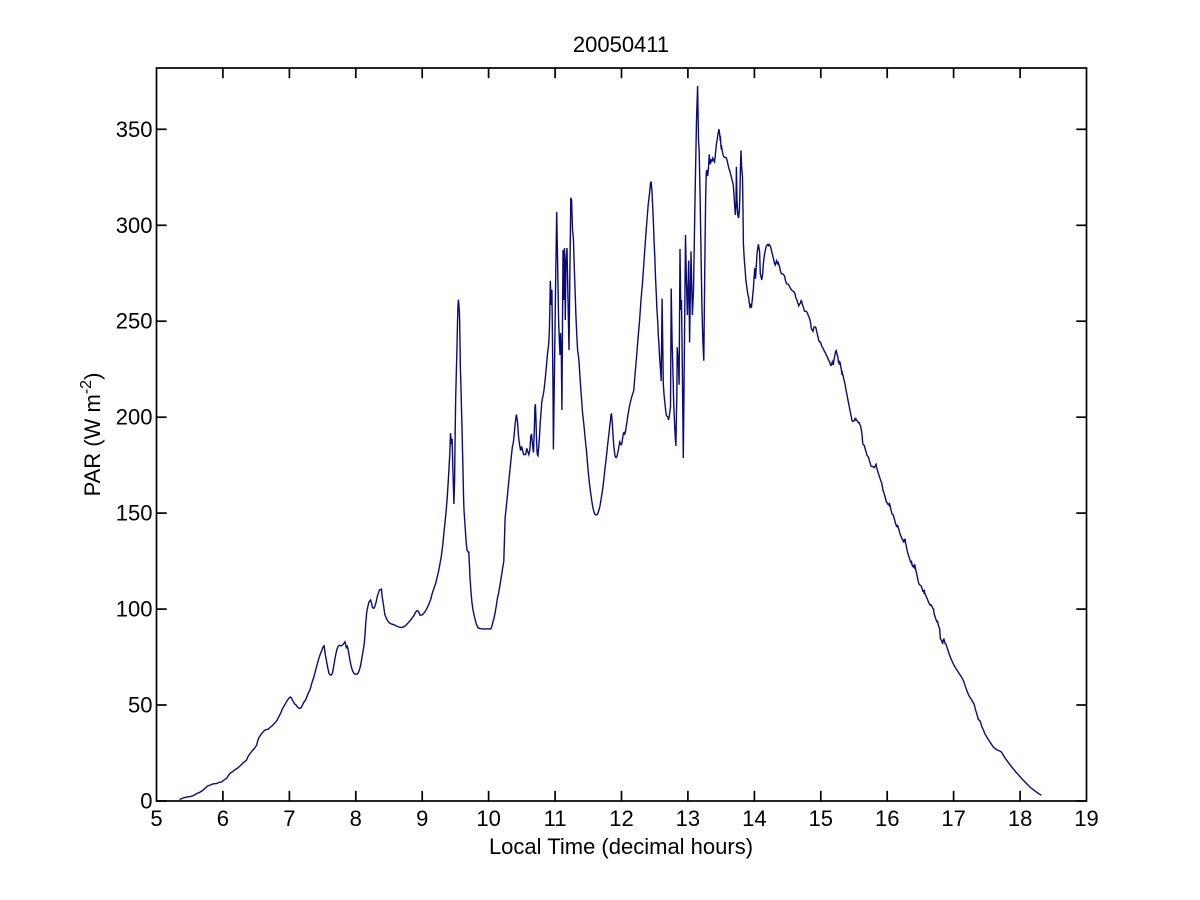 The width and height of the screenshot is (1200, 900). What do you see at coordinates (134, 129) in the screenshot?
I see `svg-text: 350` at bounding box center [134, 129].